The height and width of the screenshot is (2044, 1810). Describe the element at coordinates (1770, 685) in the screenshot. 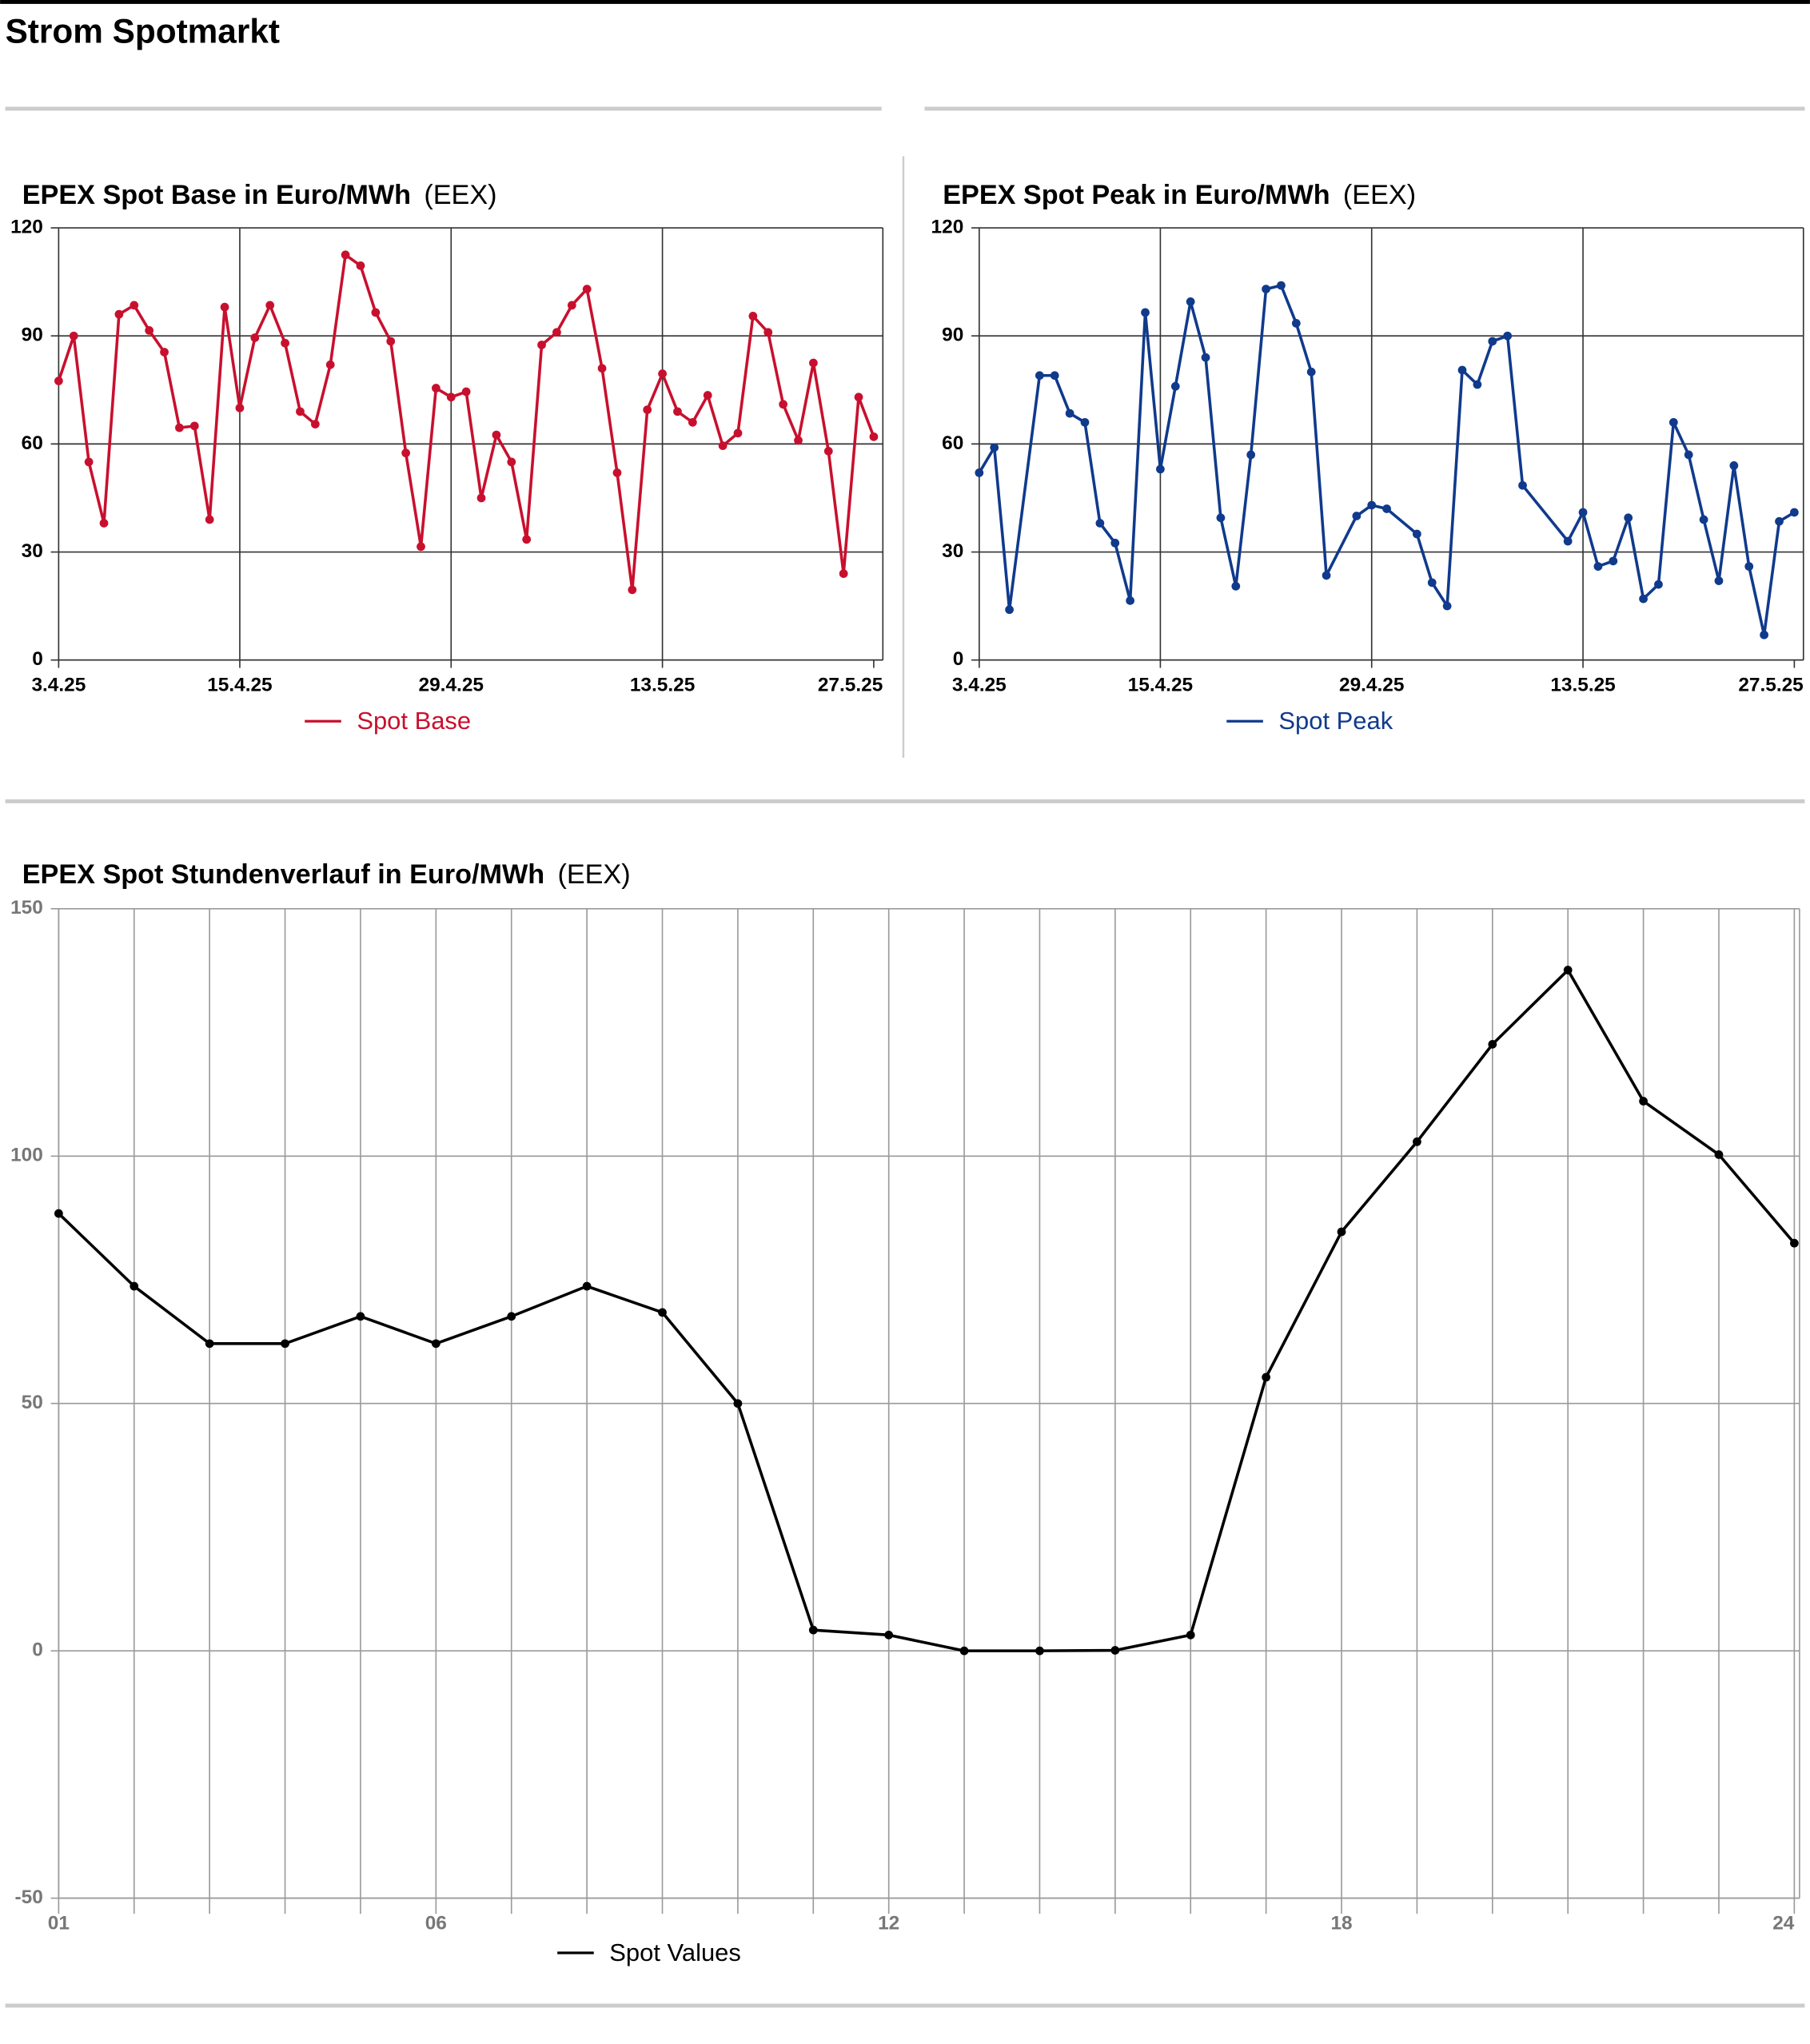

I see `x-tick-label: 27.5.25` at that location.